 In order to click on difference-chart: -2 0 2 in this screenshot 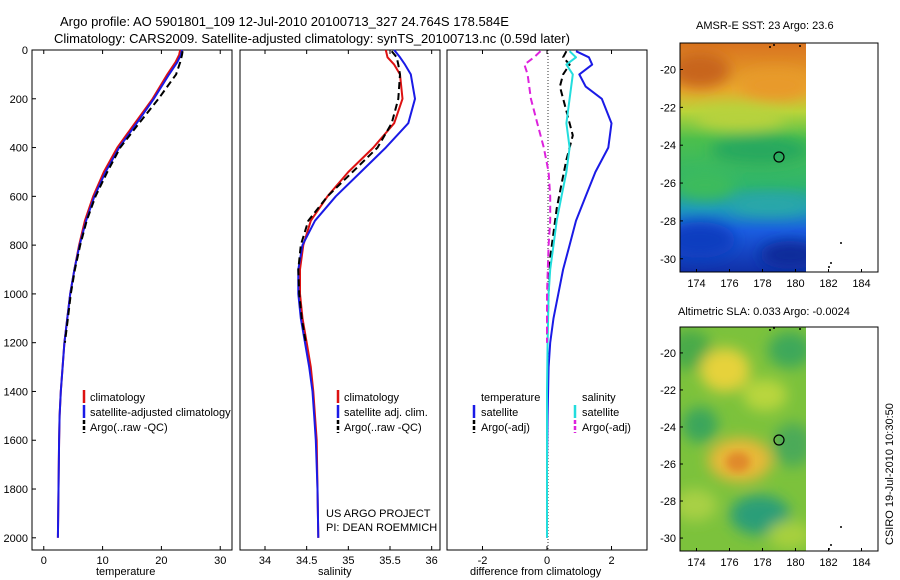, I will do `click(546, 308)`.